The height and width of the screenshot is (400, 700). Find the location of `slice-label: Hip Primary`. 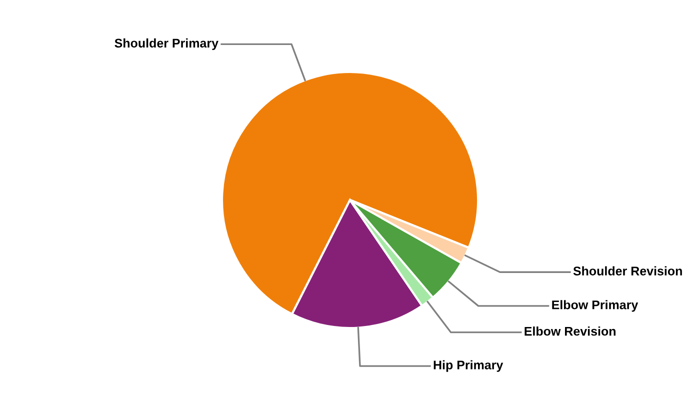

slice-label: Hip Primary is located at coordinates (469, 366).